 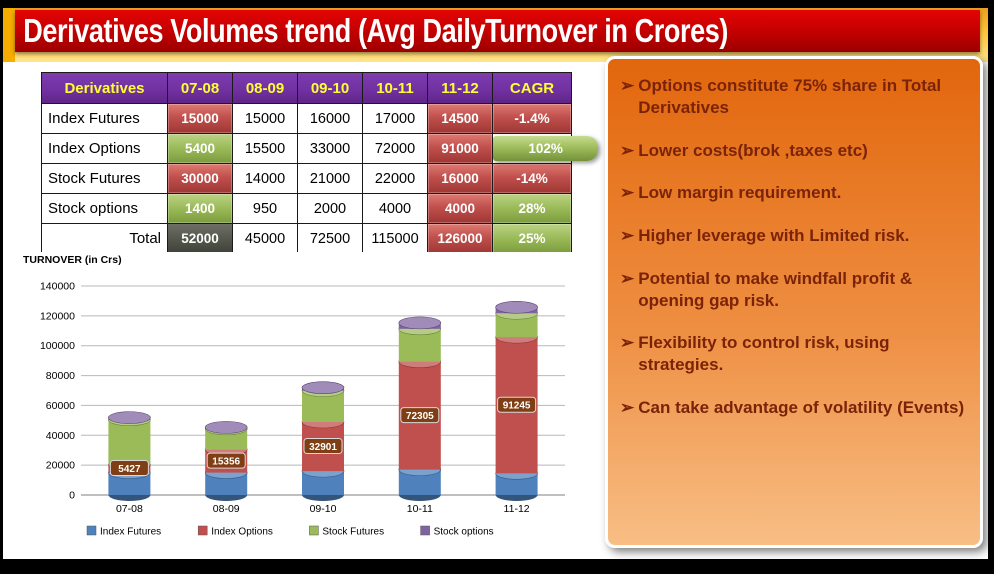 What do you see at coordinates (200, 208) in the screenshot?
I see `table-cell: 1400` at bounding box center [200, 208].